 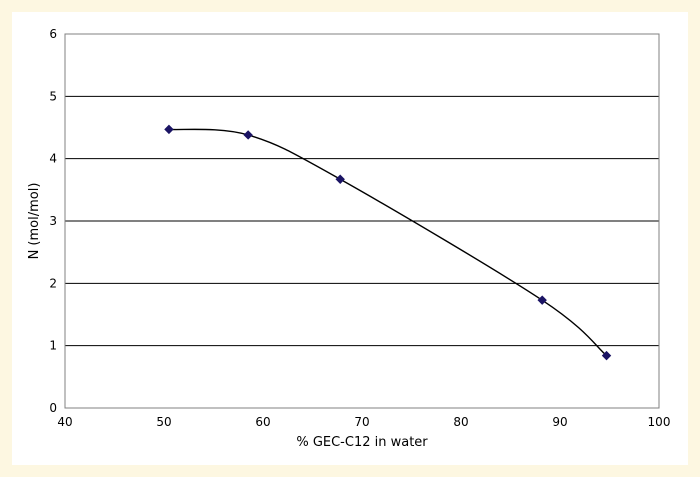 What do you see at coordinates (34, 221) in the screenshot?
I see `y-axis-label: N (mol/mol)` at bounding box center [34, 221].